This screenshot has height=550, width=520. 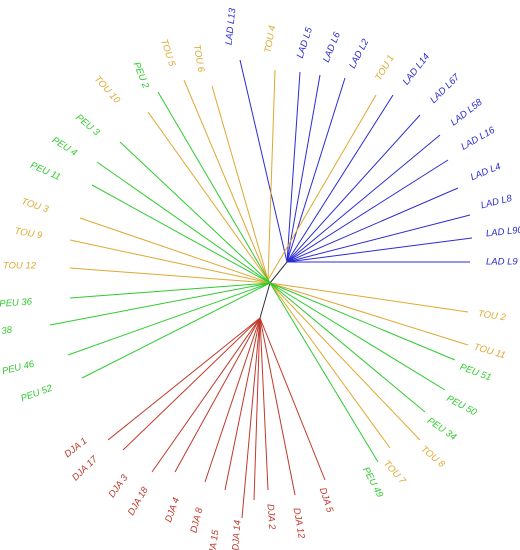 I want to click on leaf-label-dja-18: DJA 18, so click(x=138, y=501).